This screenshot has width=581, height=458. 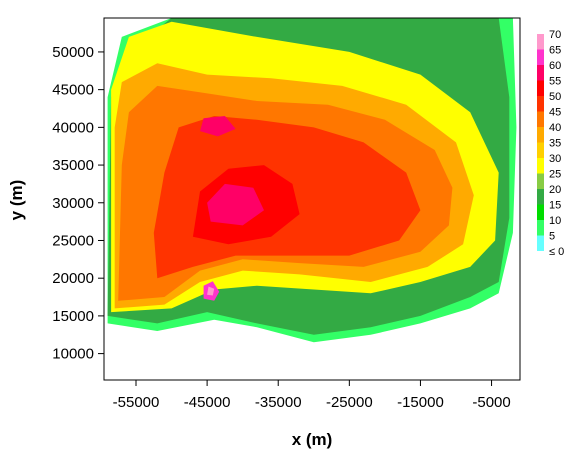 What do you see at coordinates (349, 402) in the screenshot?
I see `x-tick-label: -25000` at bounding box center [349, 402].